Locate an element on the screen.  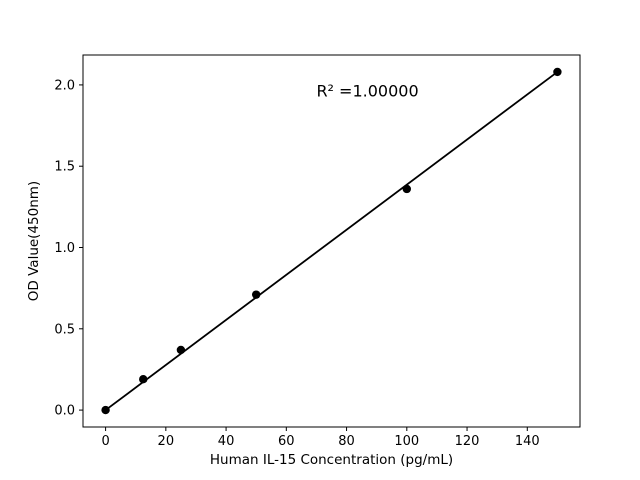
x-tick-label: 0 is located at coordinates (105, 441).